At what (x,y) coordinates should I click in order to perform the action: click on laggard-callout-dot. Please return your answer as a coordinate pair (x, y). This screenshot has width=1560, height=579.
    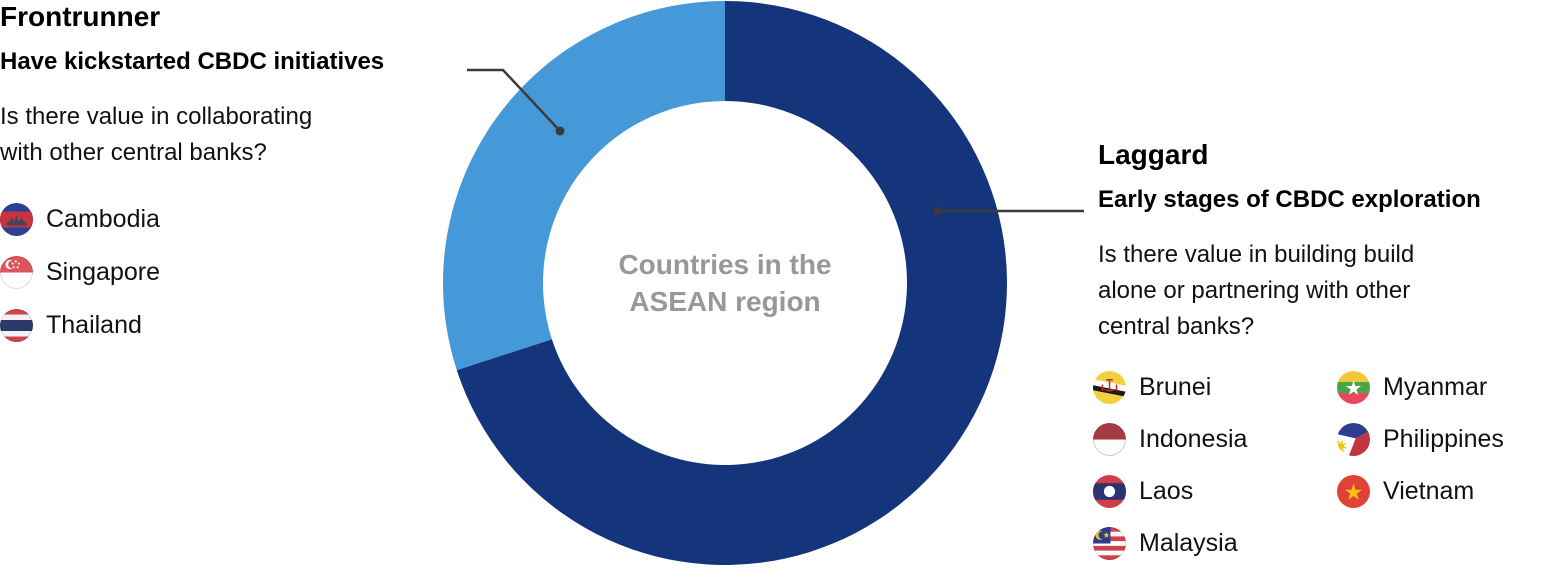
    Looking at the image, I should click on (937, 211).